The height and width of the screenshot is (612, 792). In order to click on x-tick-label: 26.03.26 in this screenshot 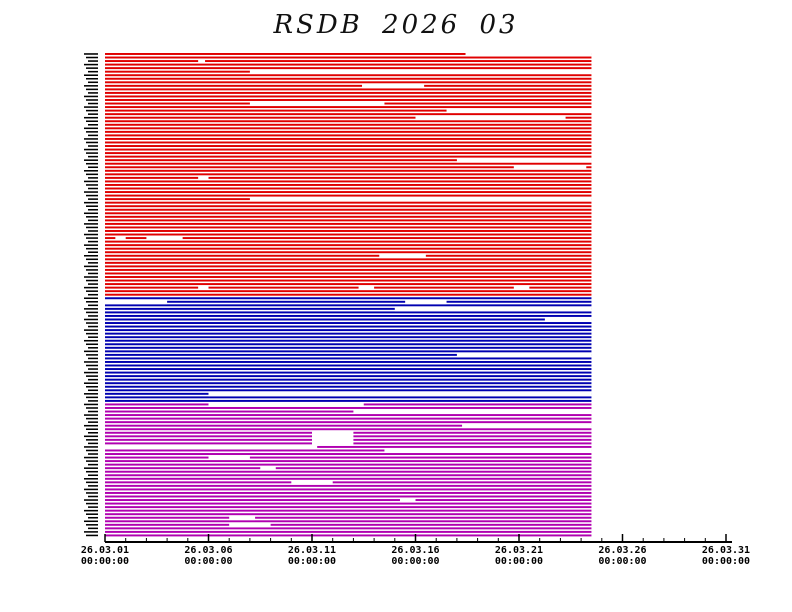, I will do `click(622, 550)`.